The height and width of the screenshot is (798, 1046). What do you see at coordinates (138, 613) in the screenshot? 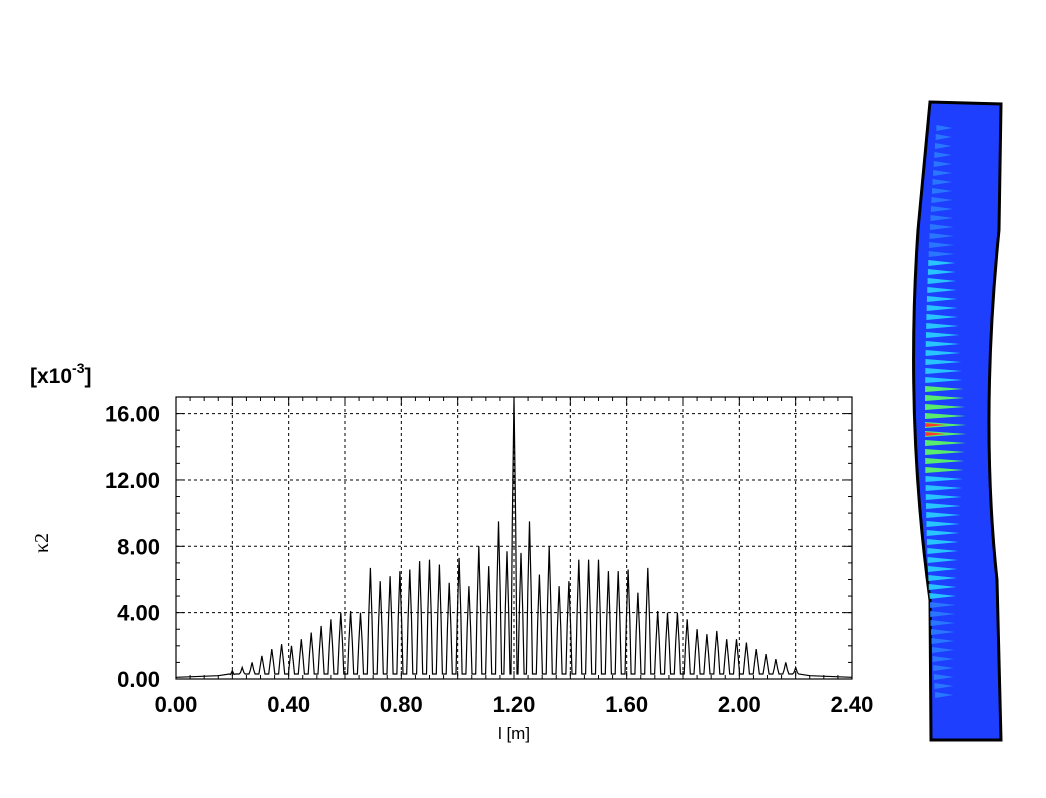
I see `y-tick-label: 4.00` at bounding box center [138, 613].